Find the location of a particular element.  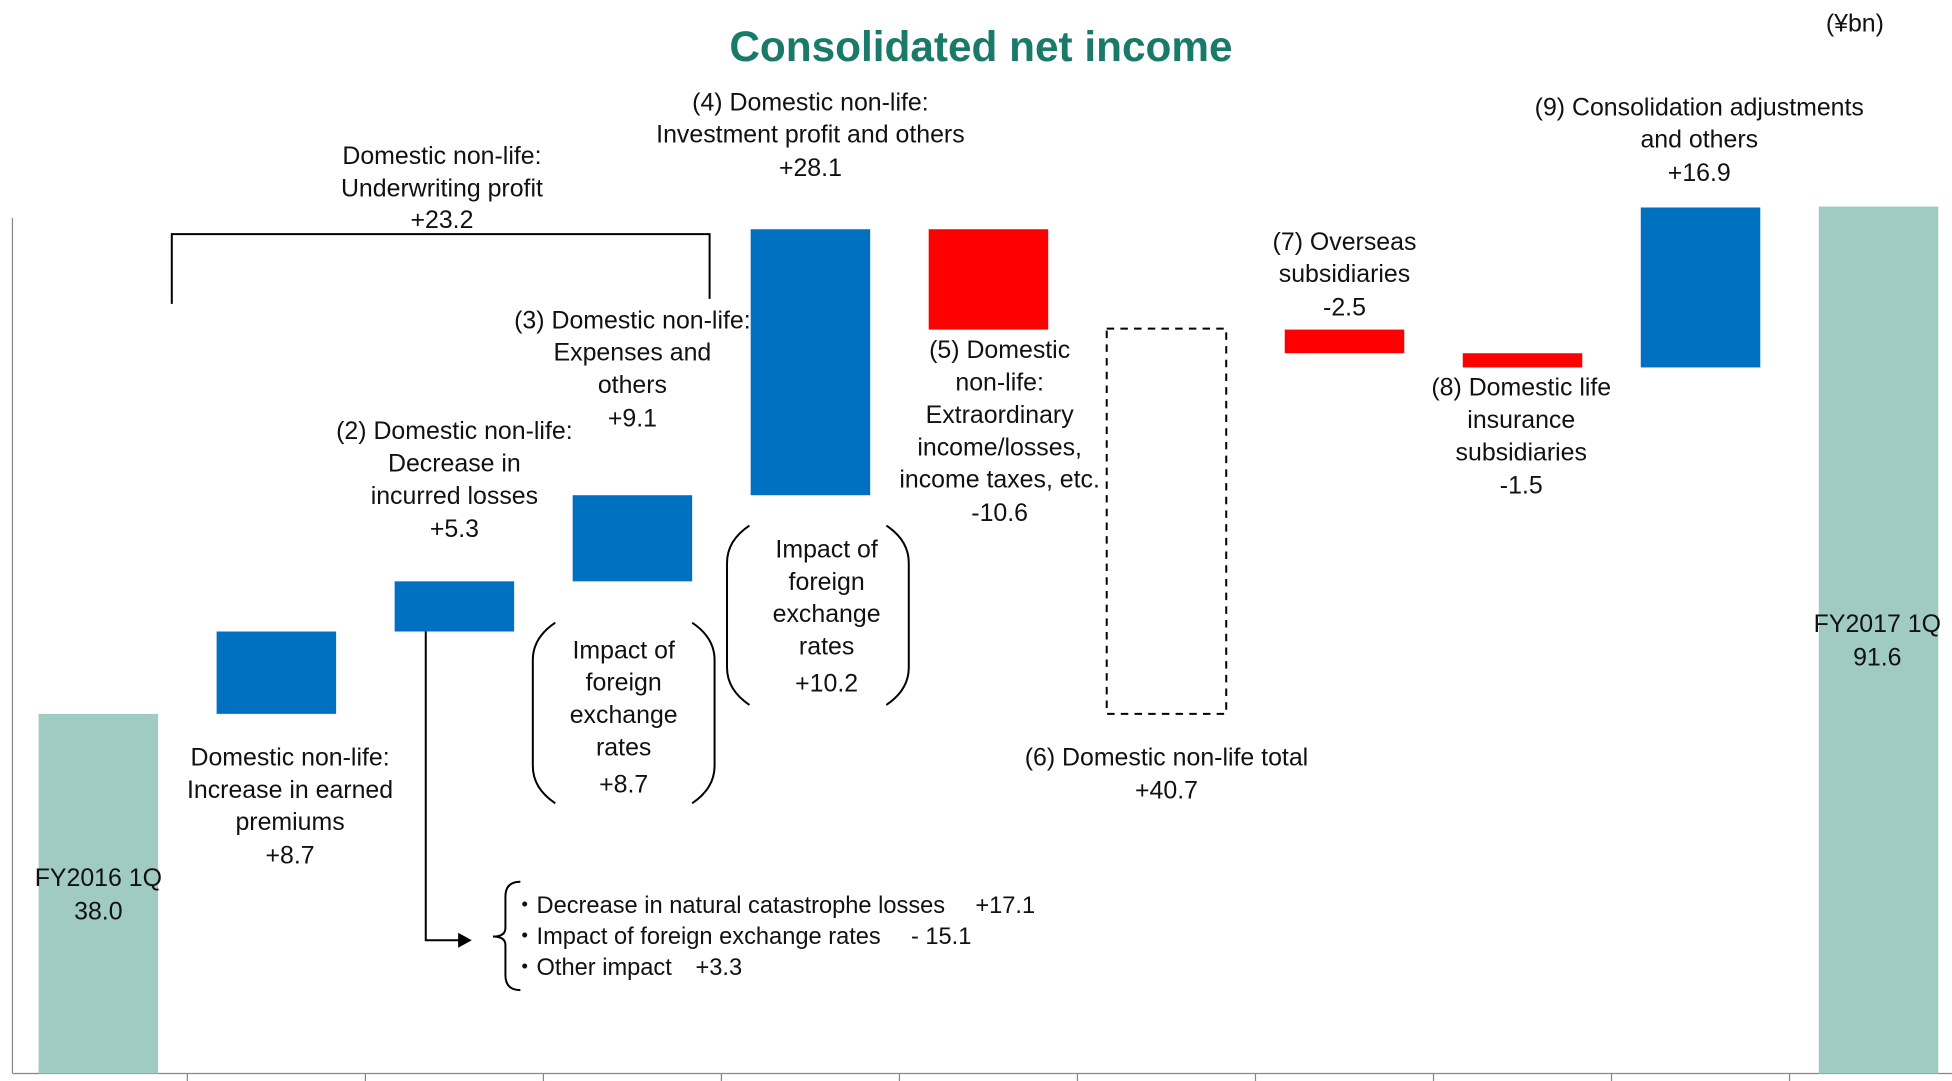

value-label: +5.3 is located at coordinates (454, 529).